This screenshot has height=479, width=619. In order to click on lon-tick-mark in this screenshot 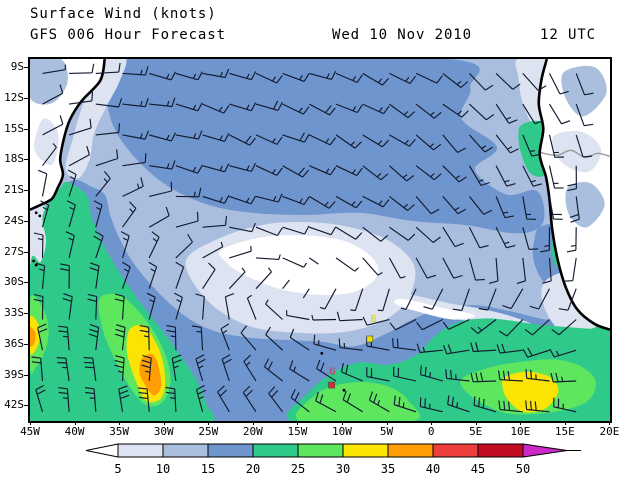, I will do `click(387, 423)`.